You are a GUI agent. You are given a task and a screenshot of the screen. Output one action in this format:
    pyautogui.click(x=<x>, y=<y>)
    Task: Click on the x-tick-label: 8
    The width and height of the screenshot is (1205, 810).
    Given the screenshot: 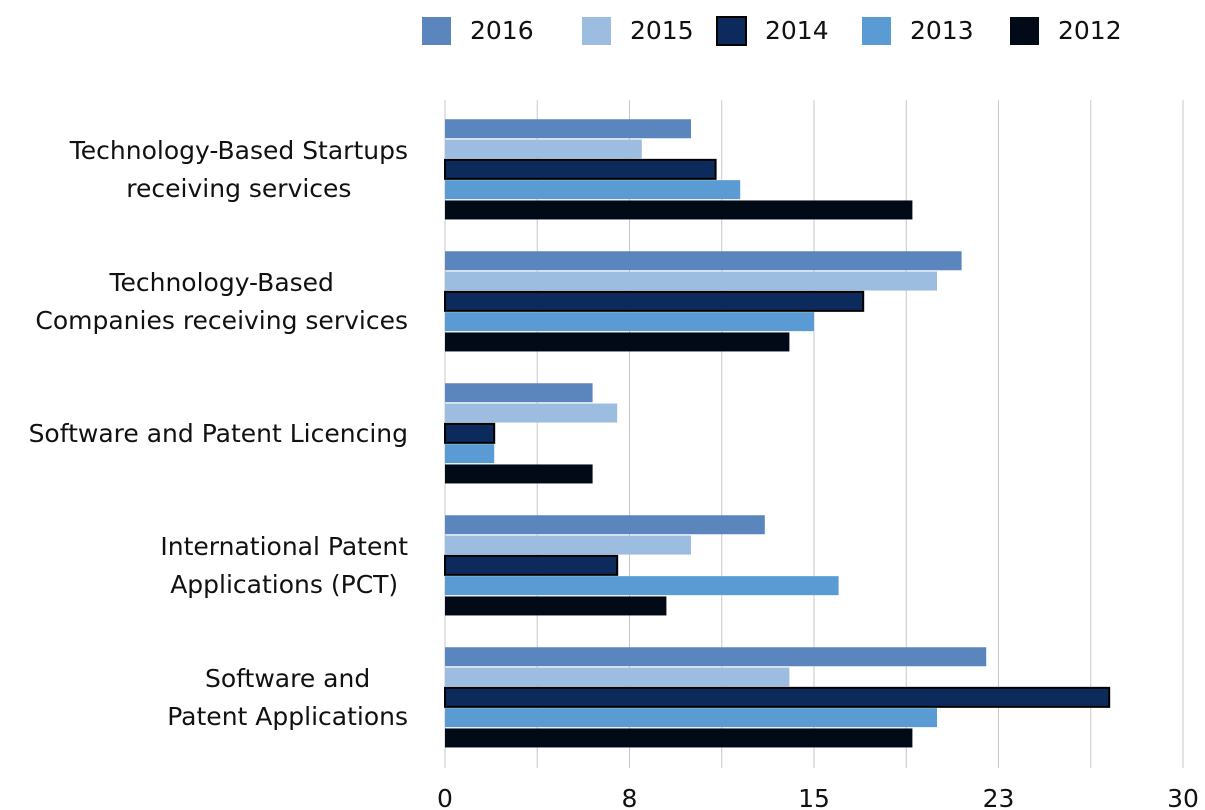 What is the action you would take?
    pyautogui.click(x=630, y=797)
    